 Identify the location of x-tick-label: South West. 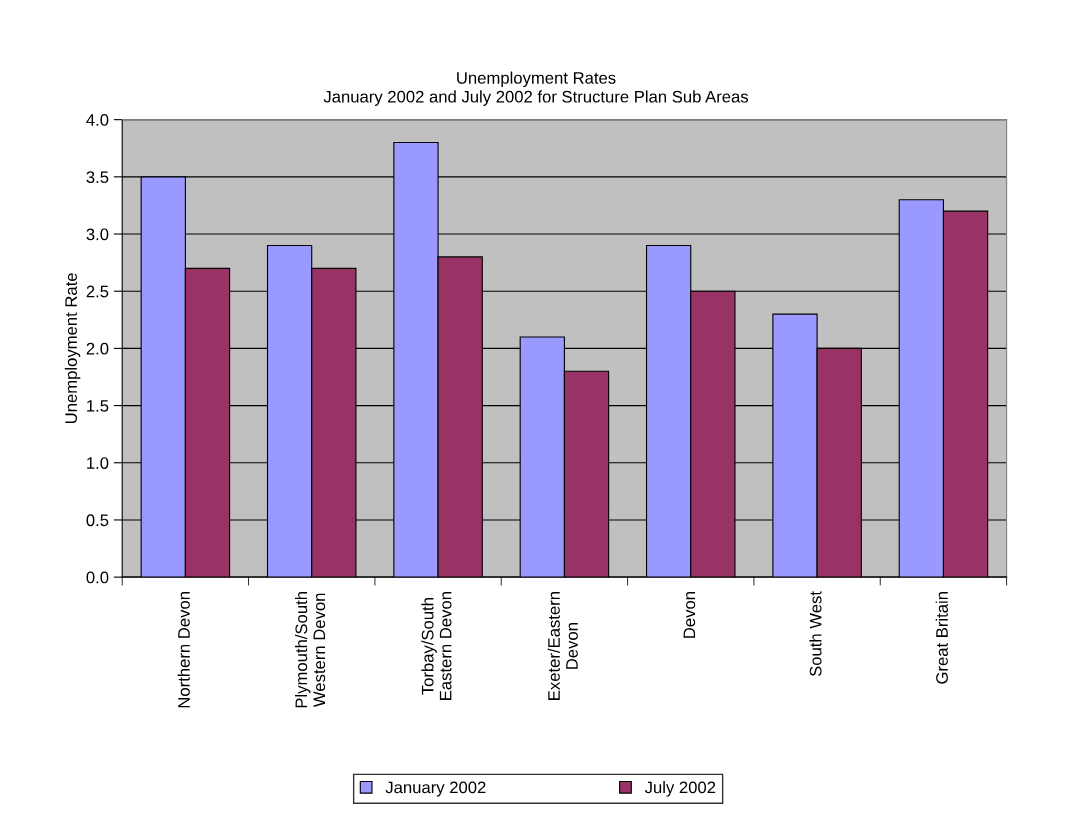
(815, 634).